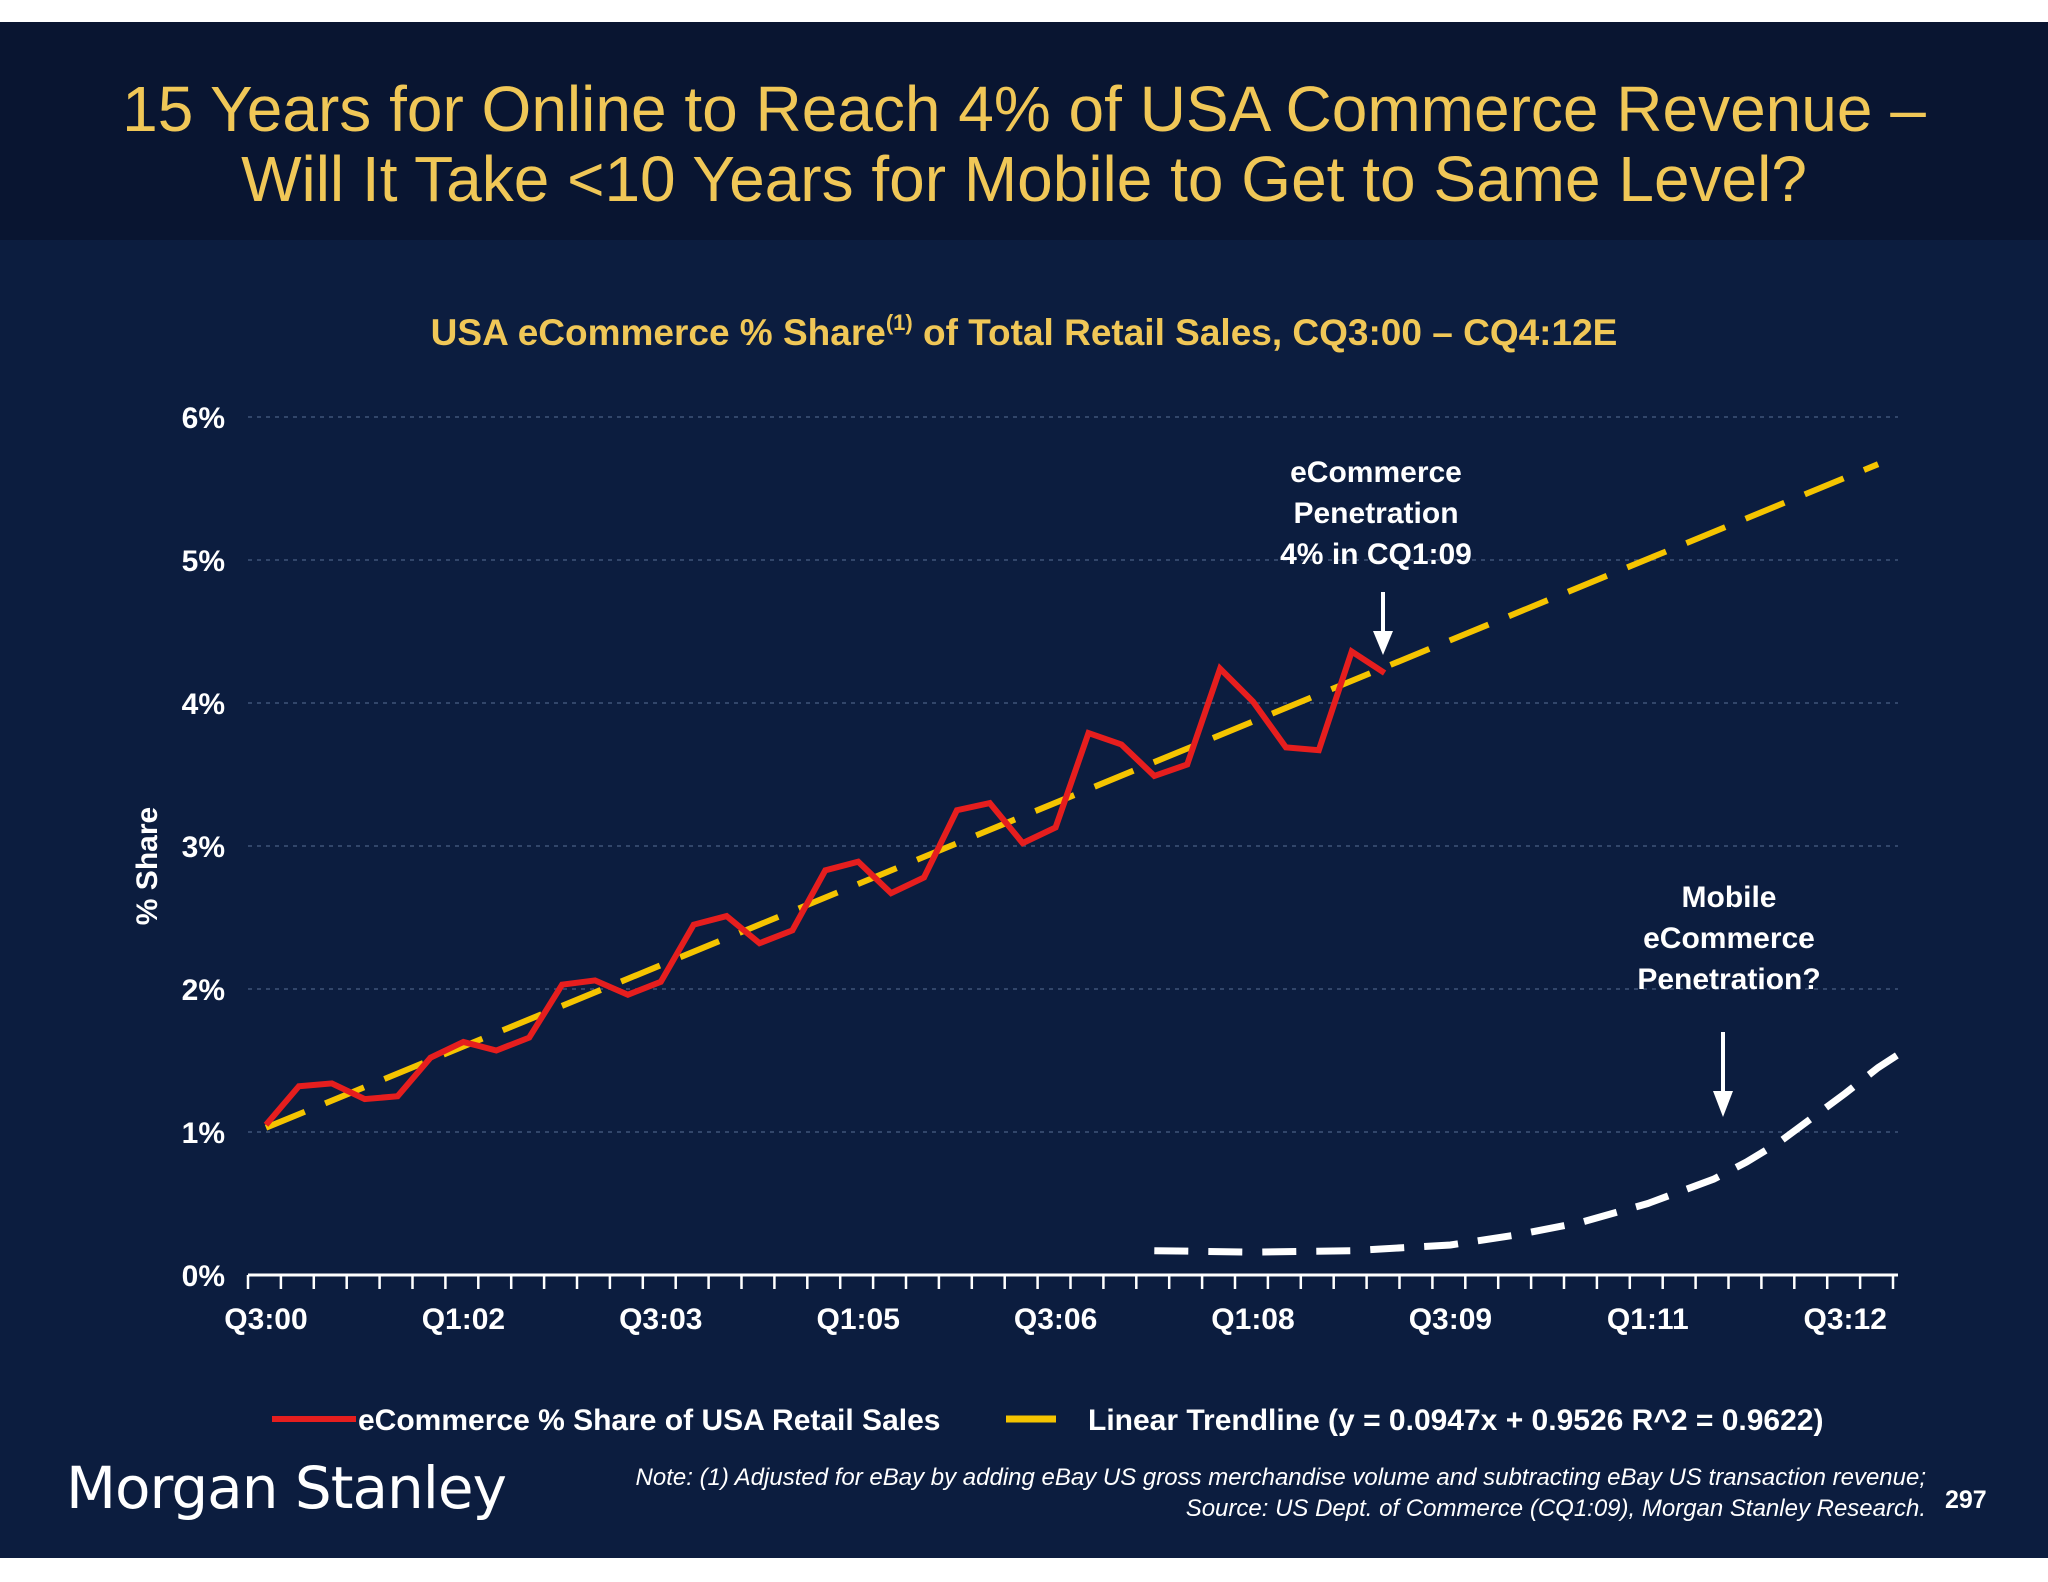 This screenshot has width=2048, height=1582. What do you see at coordinates (1729, 897) in the screenshot?
I see `mobile-annotation-line: Mobile` at bounding box center [1729, 897].